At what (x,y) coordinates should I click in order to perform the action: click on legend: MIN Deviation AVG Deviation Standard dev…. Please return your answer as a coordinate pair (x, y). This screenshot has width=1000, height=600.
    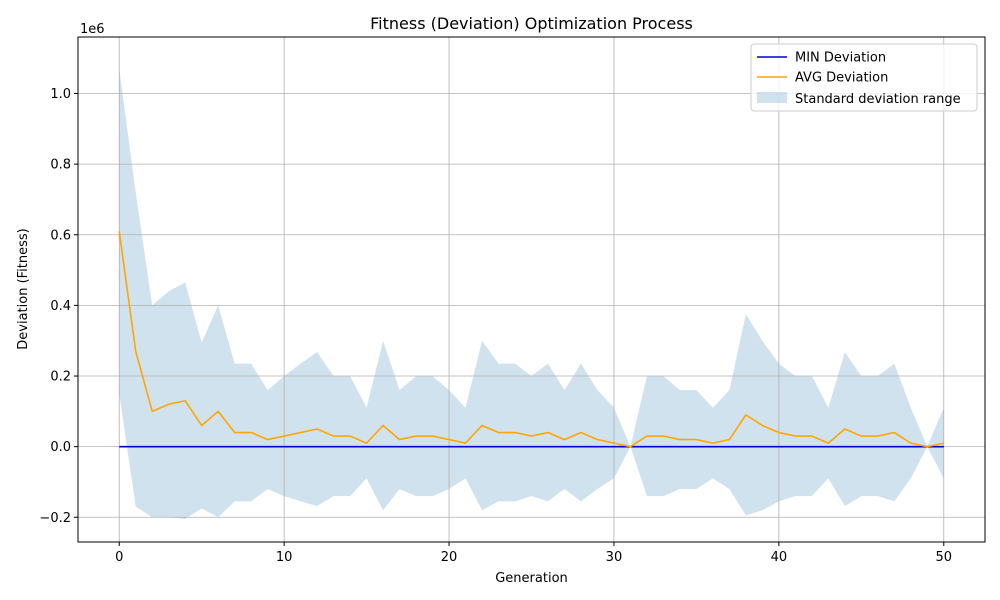
    Looking at the image, I should click on (864, 77).